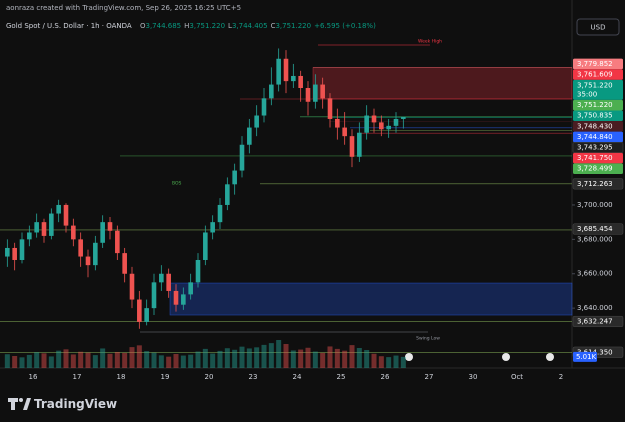  I want to click on x-tick-label: 17, so click(77, 377).